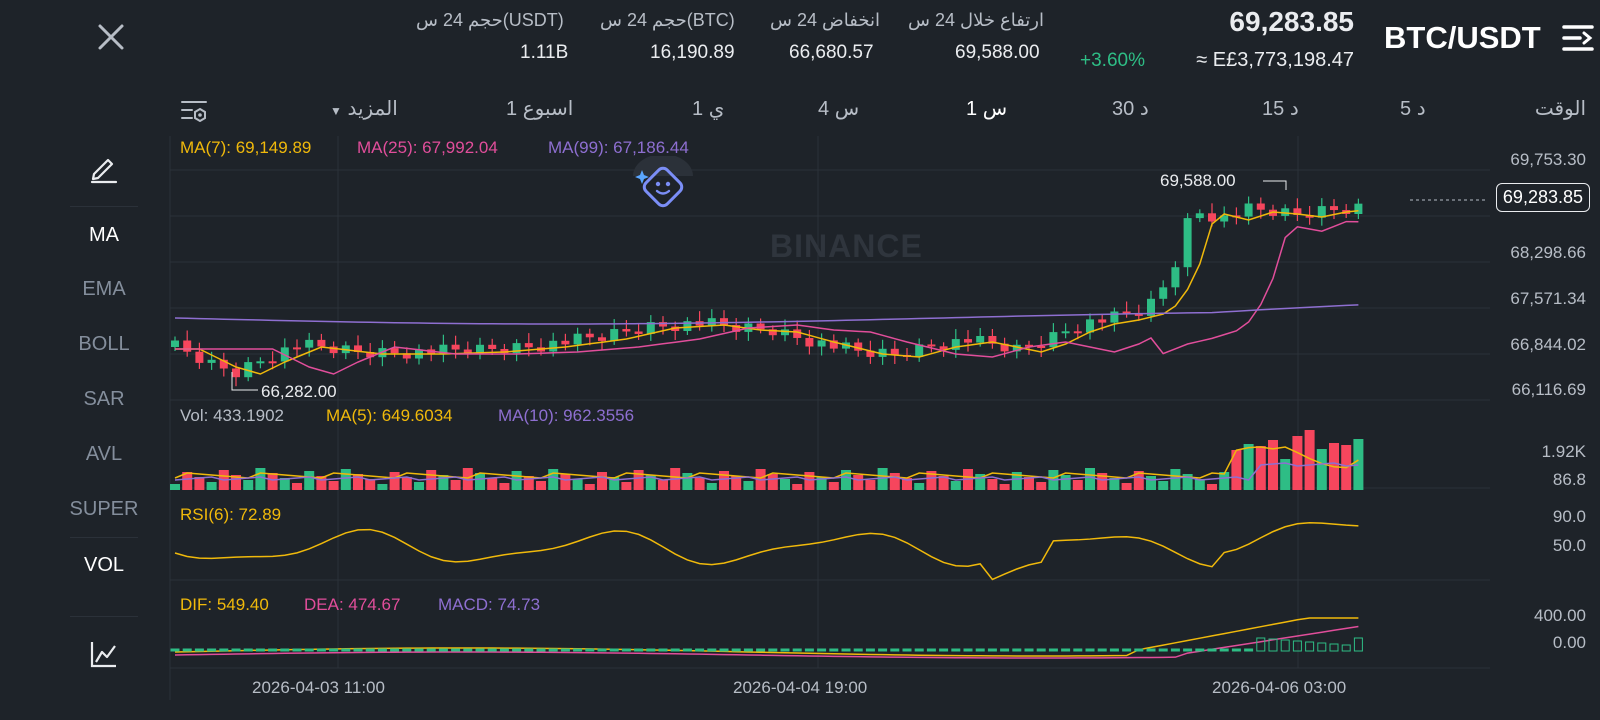  What do you see at coordinates (839, 109) in the screenshot?
I see `tab-4h: 4 س` at bounding box center [839, 109].